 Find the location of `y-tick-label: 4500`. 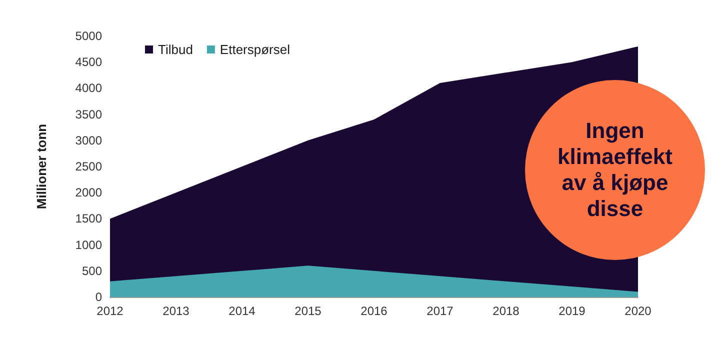

y-tick-label: 4500 is located at coordinates (88, 62).